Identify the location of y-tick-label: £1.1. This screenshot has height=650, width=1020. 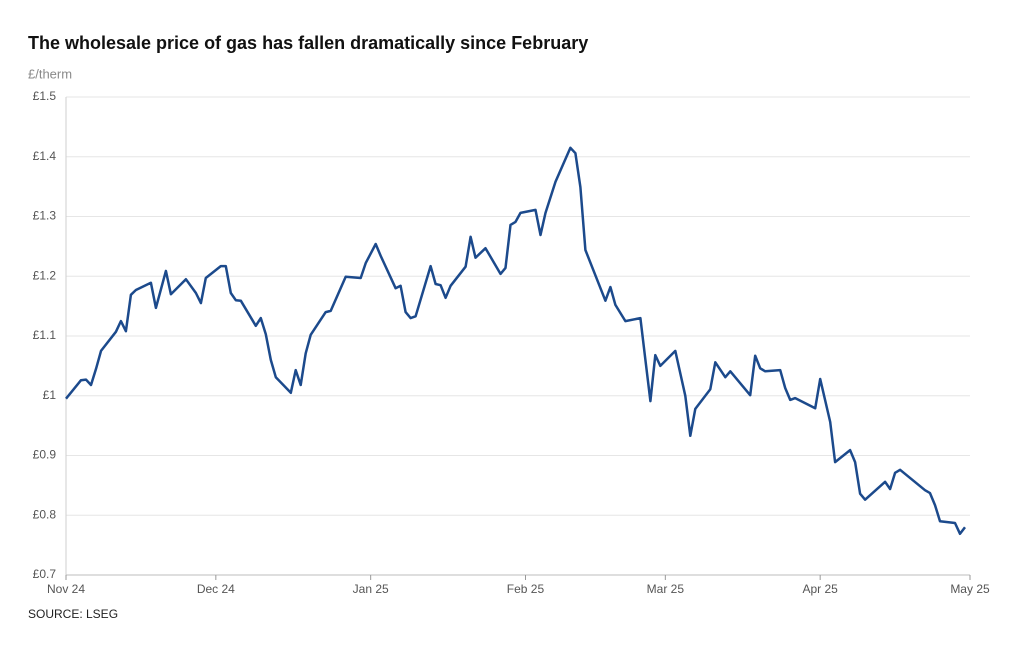
(45, 335).